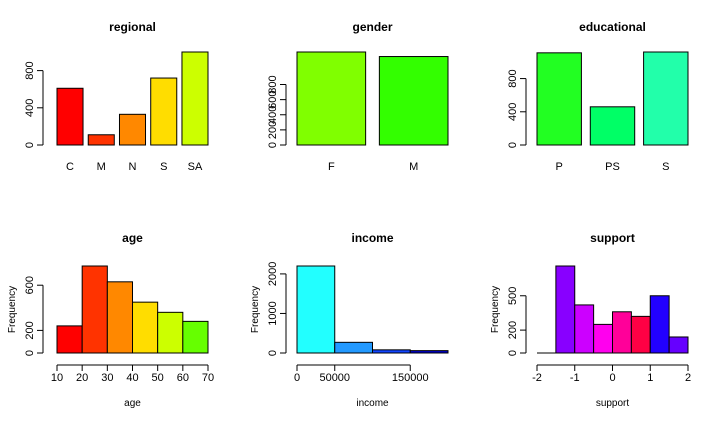 Image resolution: width=721 pixels, height=422 pixels. Describe the element at coordinates (70, 167) in the screenshot. I see `x-tick-label: C` at that location.